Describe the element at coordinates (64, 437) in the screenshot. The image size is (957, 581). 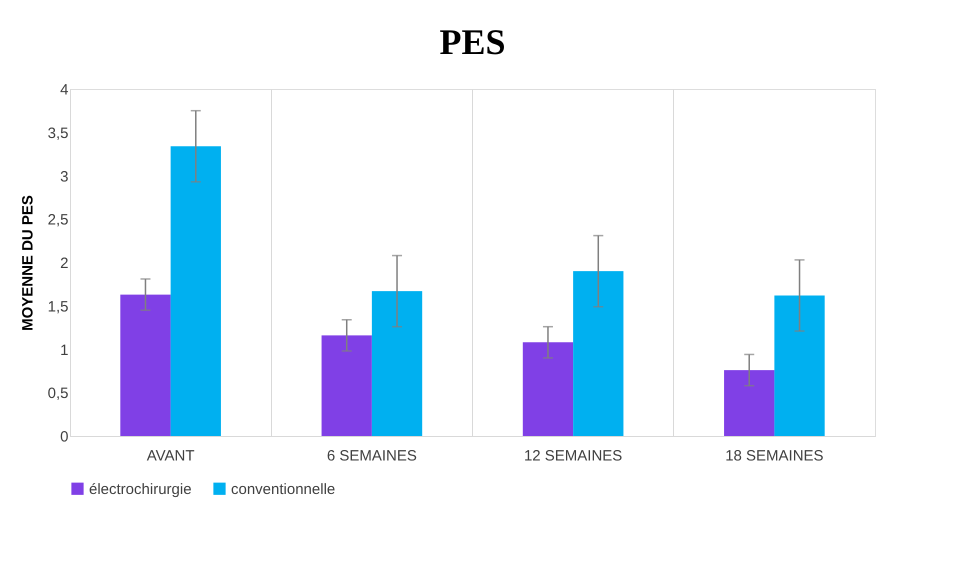
I see `y-tick-label: 0` at that location.